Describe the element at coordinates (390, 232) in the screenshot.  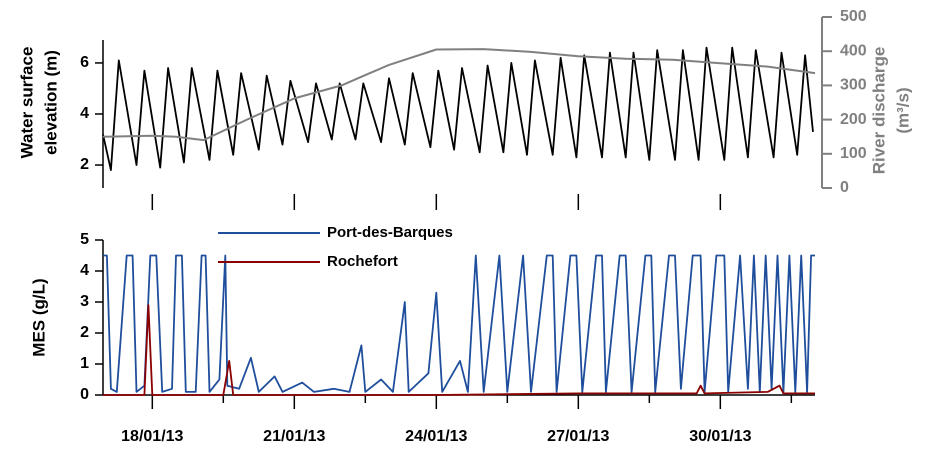
I see `legend-label: Port-des-Barques` at that location.